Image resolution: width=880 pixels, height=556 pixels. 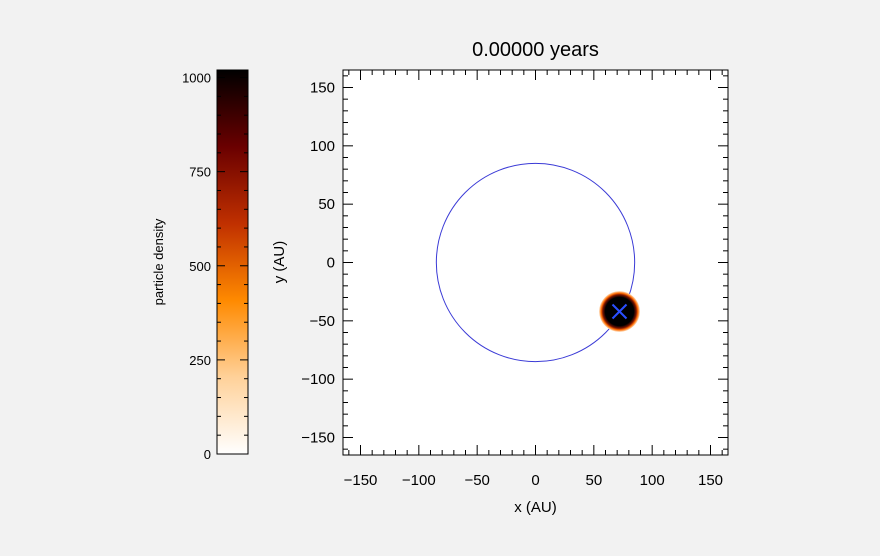 I want to click on marker-stroke, so click(x=619, y=311).